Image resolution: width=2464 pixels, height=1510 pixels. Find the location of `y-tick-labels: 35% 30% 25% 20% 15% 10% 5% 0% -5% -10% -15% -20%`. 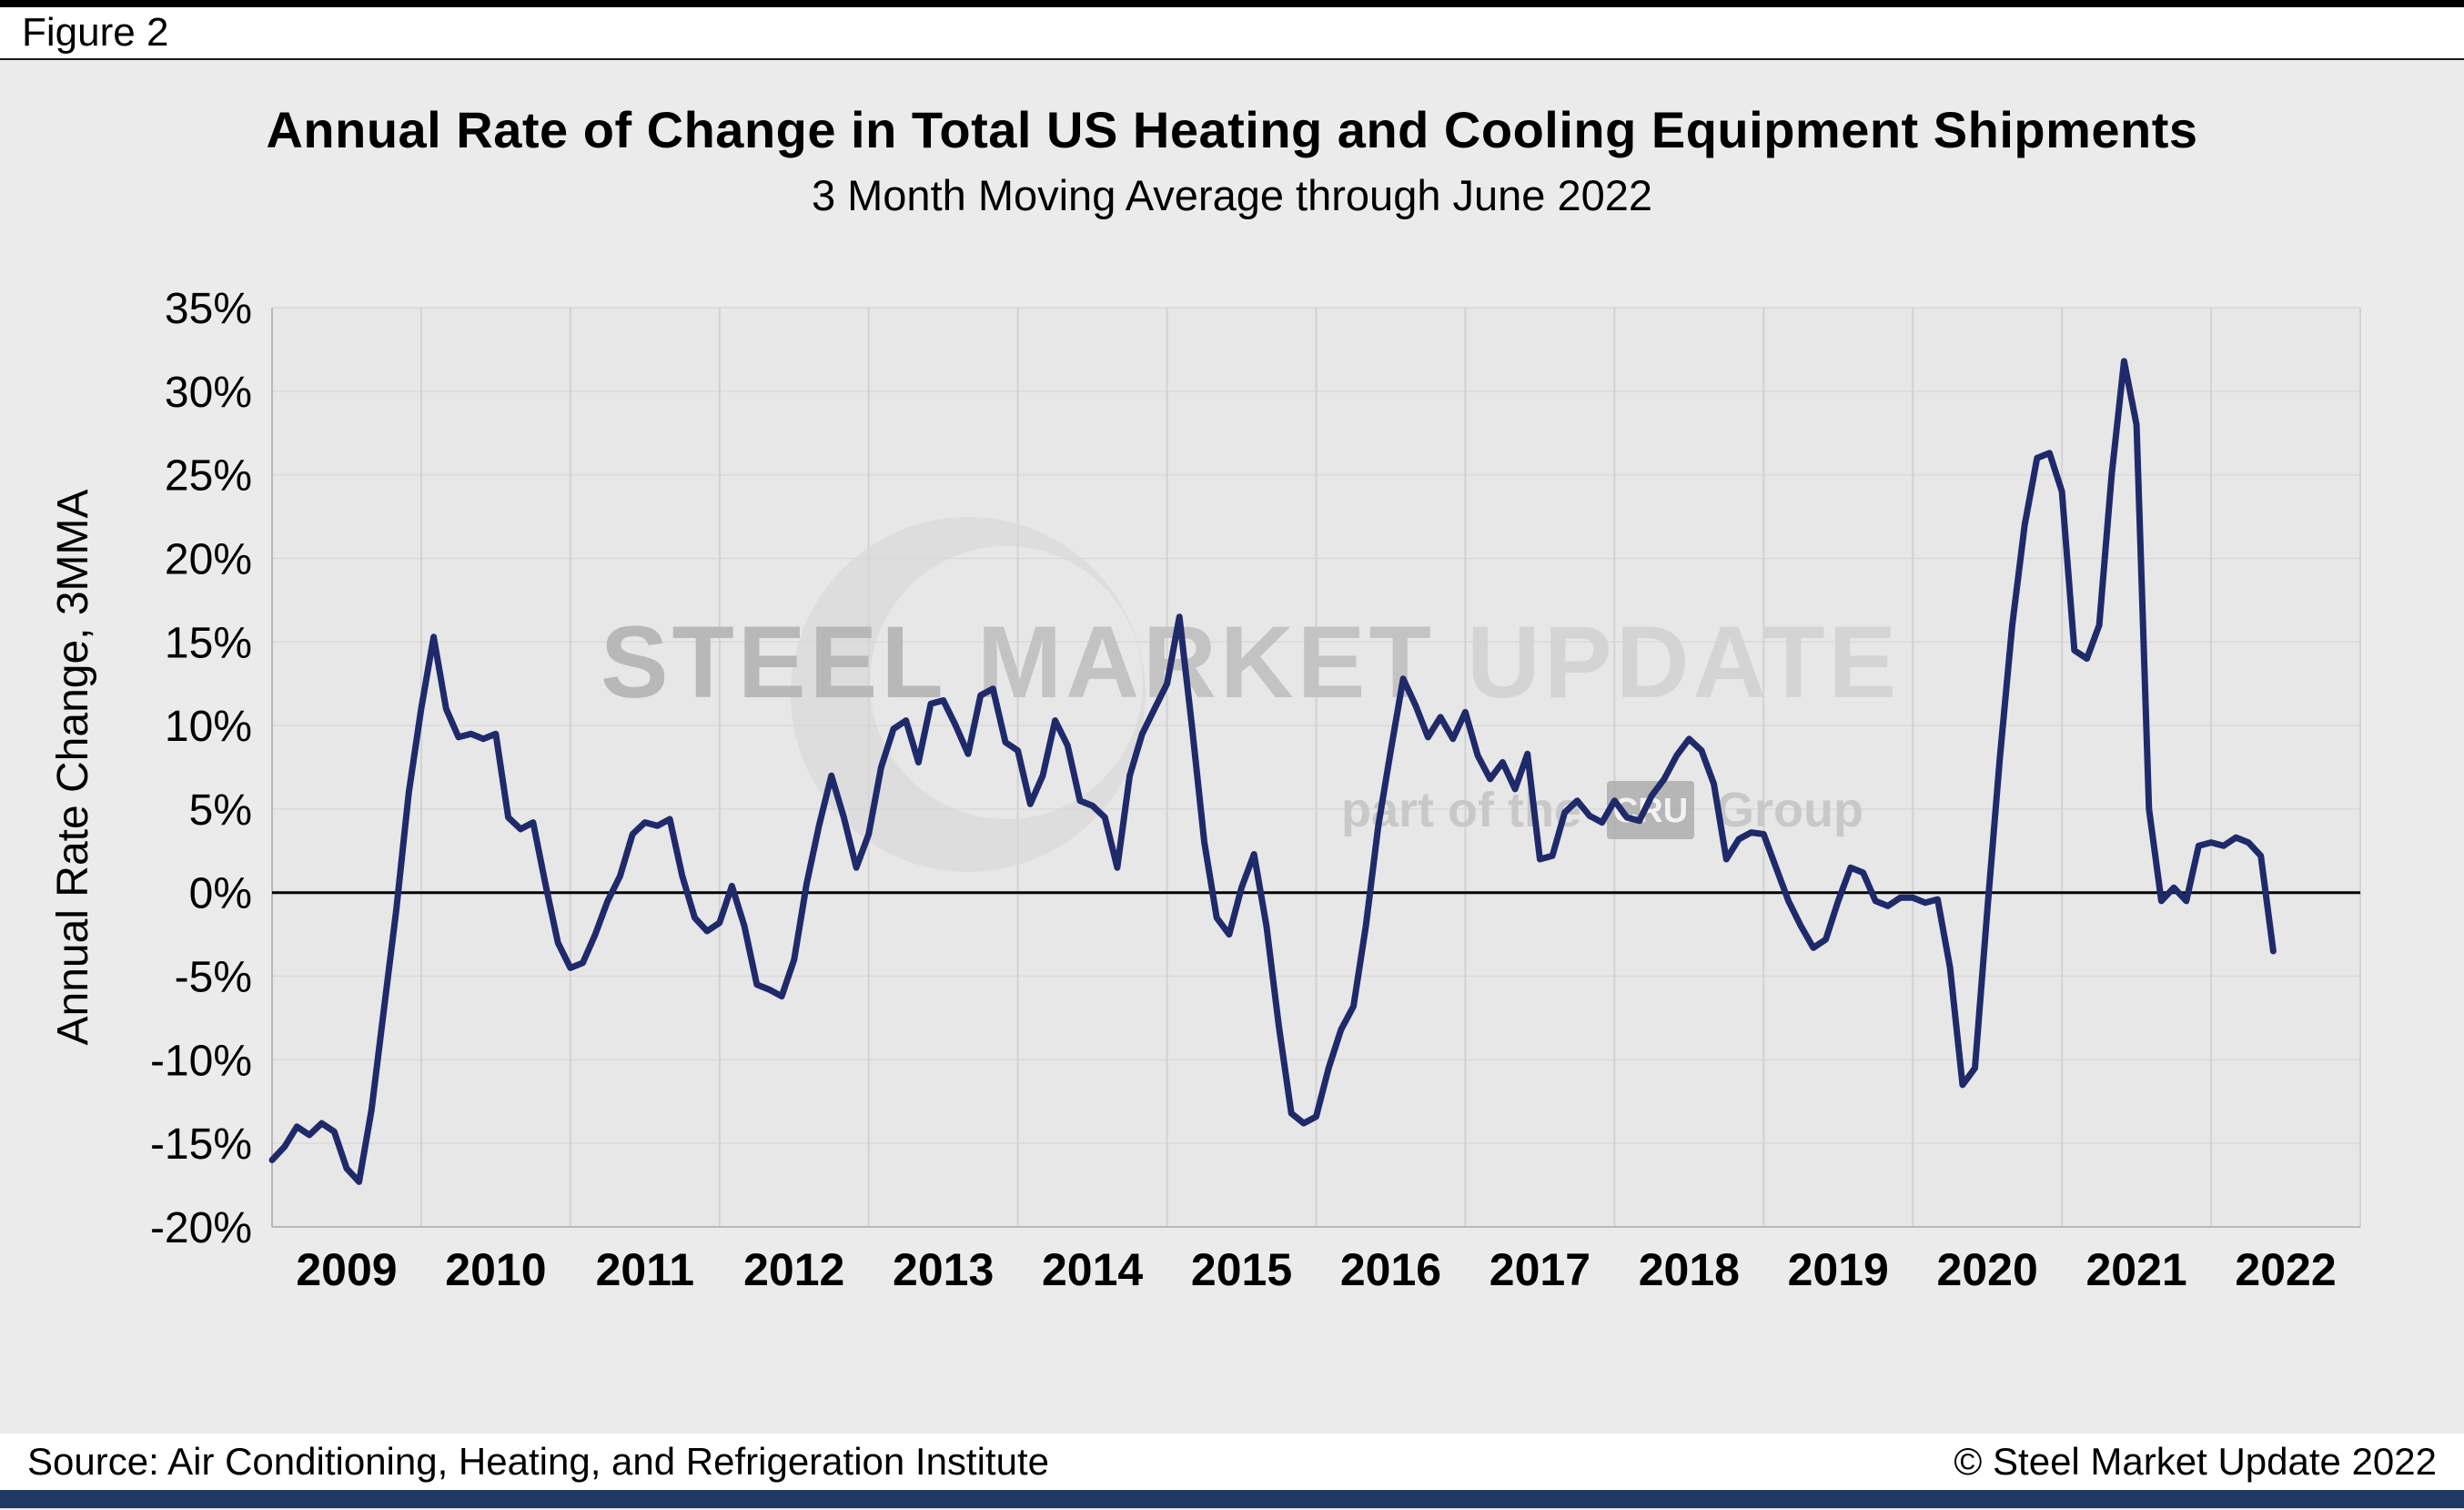

y-tick-labels: 35% 30% 25% 20% 15% 10% 5% 0% -5% -10% -15% -20% is located at coordinates (201, 768).